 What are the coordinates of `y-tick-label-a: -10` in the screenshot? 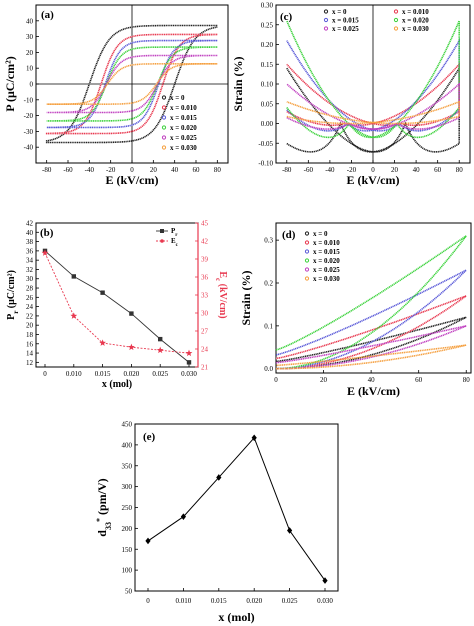 It's located at (29, 100).